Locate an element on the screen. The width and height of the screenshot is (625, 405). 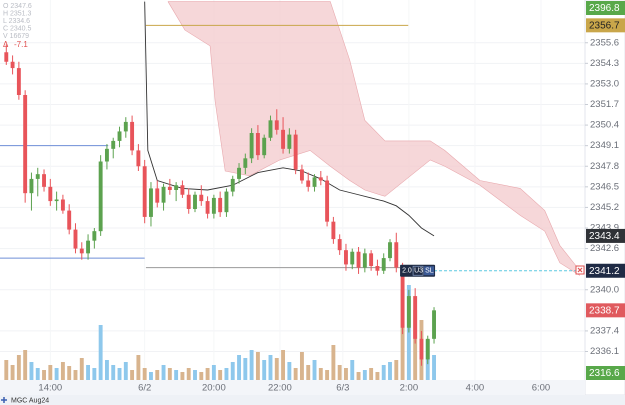
y-tick-label: 2340.0 is located at coordinates (604, 289).